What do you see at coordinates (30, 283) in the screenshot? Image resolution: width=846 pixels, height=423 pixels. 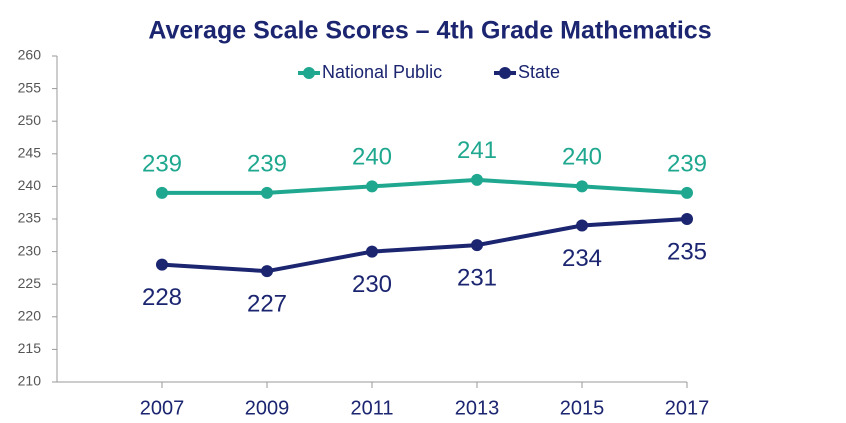 I see `y-tick-label: 225` at bounding box center [30, 283].